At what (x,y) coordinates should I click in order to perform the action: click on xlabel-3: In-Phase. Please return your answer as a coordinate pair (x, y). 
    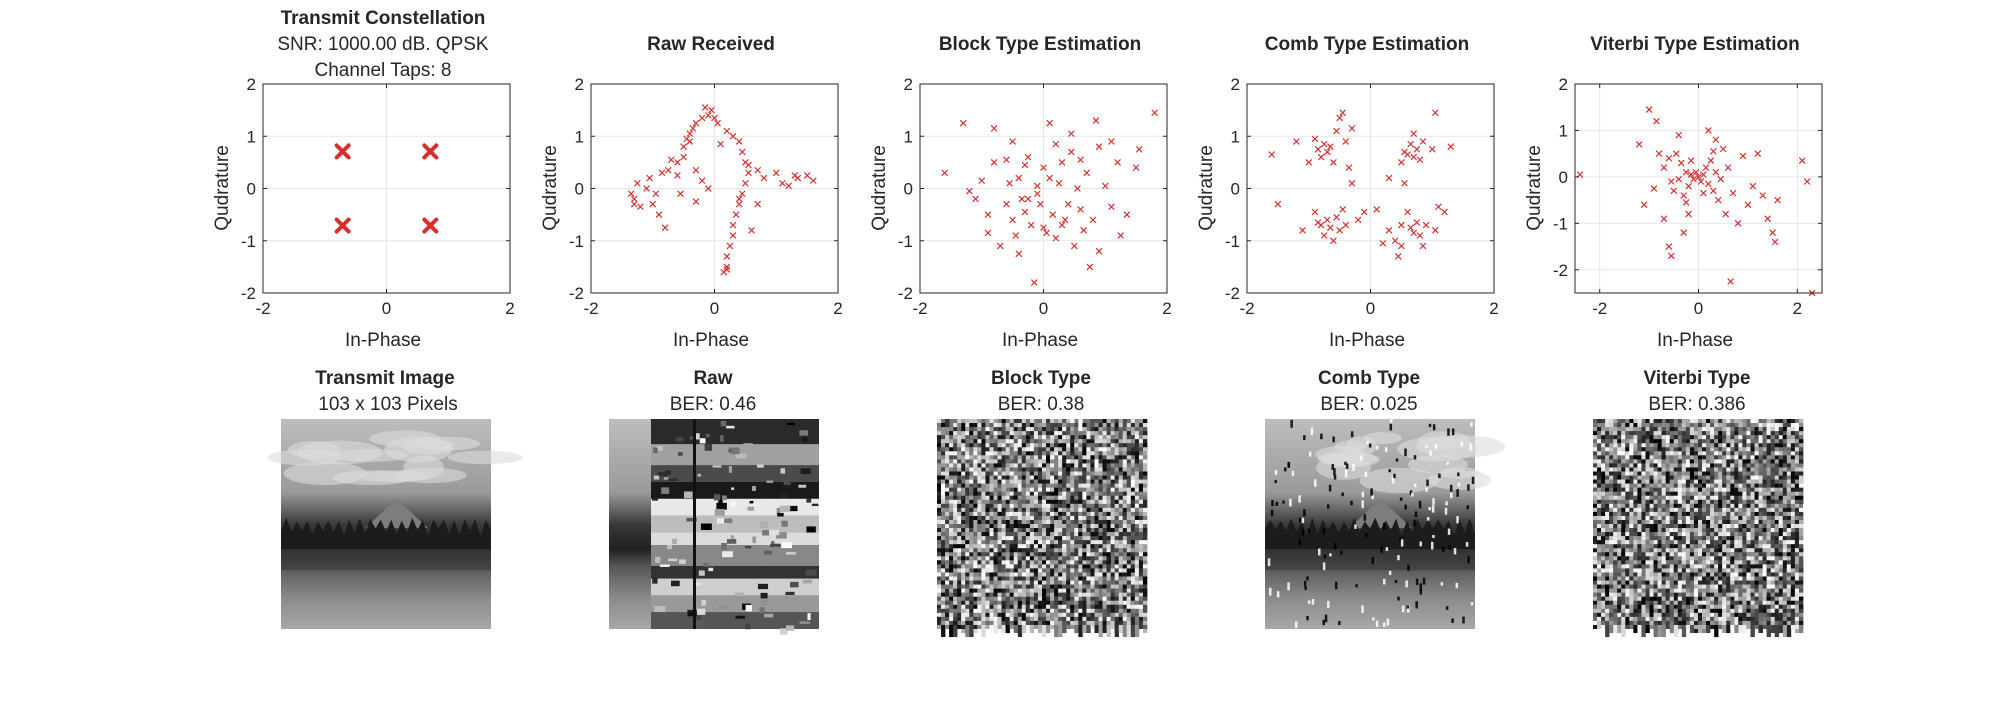
    Looking at the image, I should click on (1367, 340).